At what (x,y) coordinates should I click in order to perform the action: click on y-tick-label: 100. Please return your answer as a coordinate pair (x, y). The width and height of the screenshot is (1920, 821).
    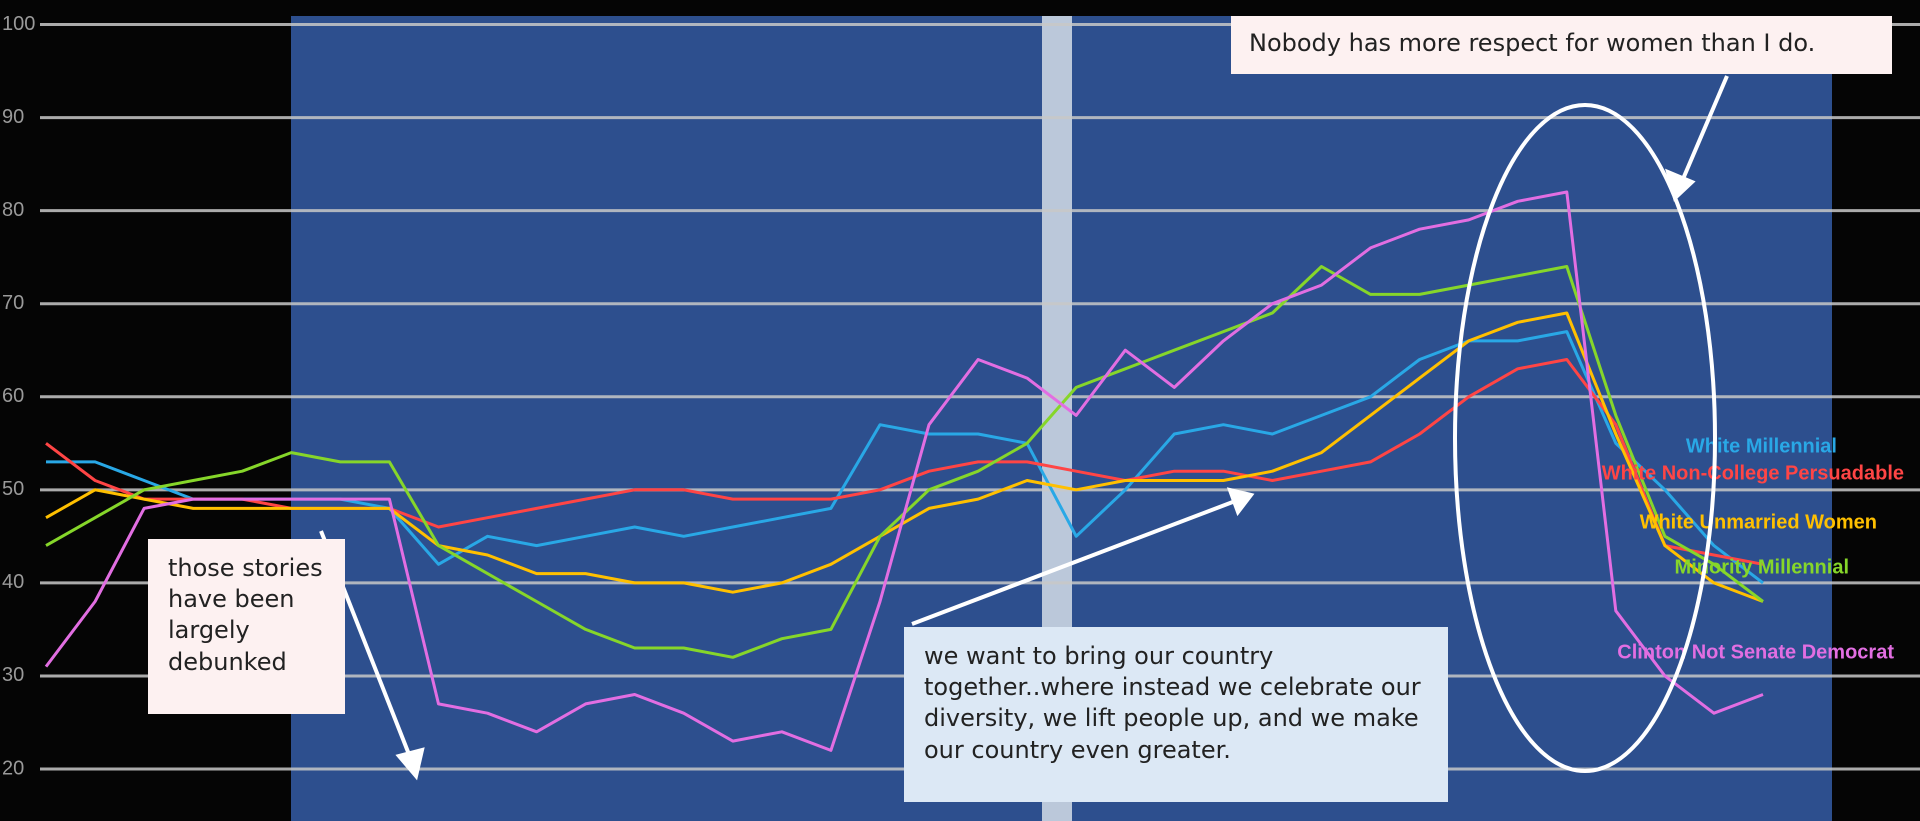
    Looking at the image, I should click on (18, 24).